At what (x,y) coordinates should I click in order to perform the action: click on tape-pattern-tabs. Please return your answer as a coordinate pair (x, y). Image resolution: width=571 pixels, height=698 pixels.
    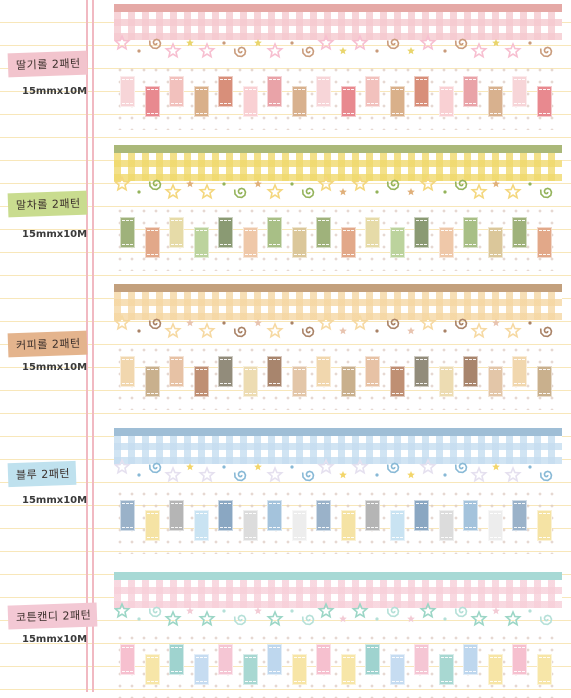
    Looking at the image, I should click on (338, 238).